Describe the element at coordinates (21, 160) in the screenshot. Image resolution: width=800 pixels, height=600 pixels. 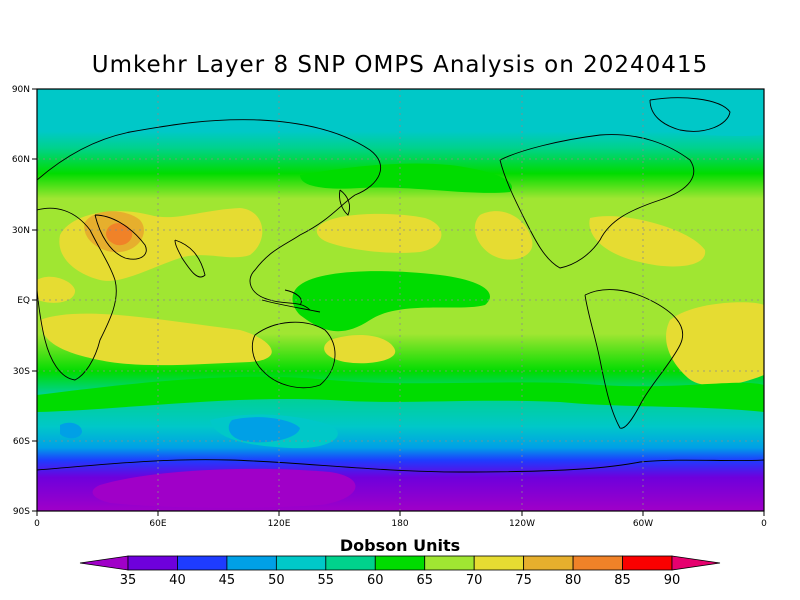
I see `lat-label: 60N` at that location.